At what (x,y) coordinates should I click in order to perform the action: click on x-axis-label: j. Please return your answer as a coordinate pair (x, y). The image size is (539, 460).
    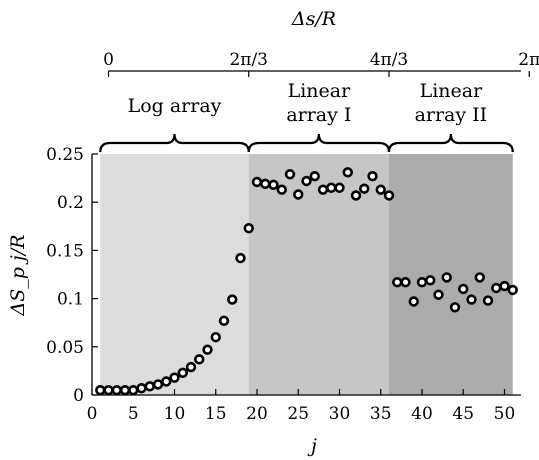
    Looking at the image, I should click on (312, 446).